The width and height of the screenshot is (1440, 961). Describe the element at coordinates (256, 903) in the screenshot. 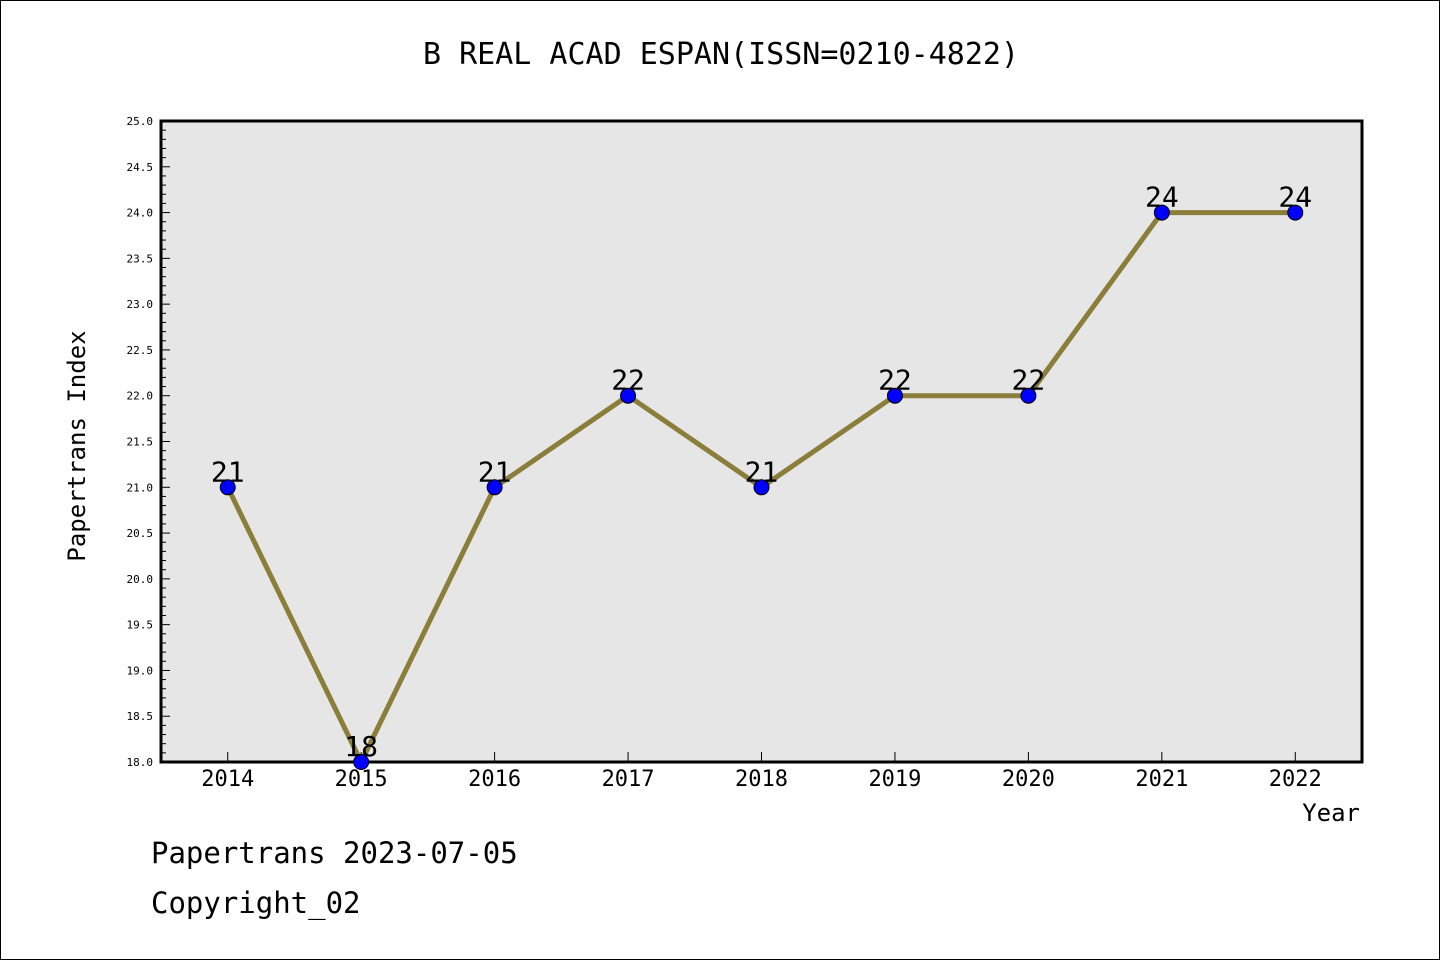

I see `footer-copyright: Copyright_02` at that location.